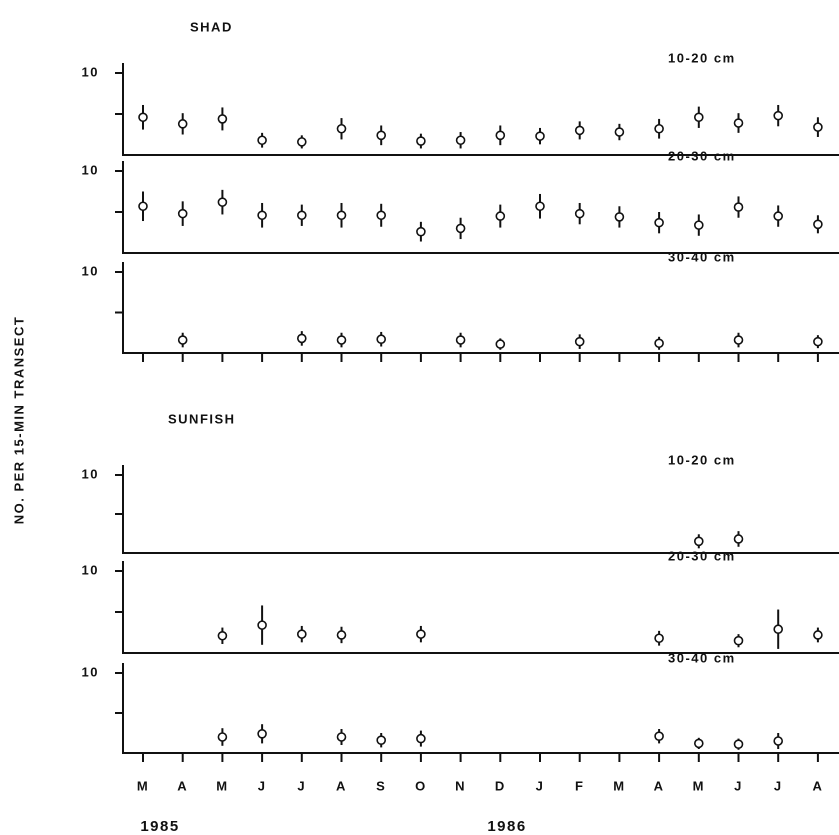 The height and width of the screenshot is (835, 839). I want to click on x-tick-label: F, so click(579, 785).